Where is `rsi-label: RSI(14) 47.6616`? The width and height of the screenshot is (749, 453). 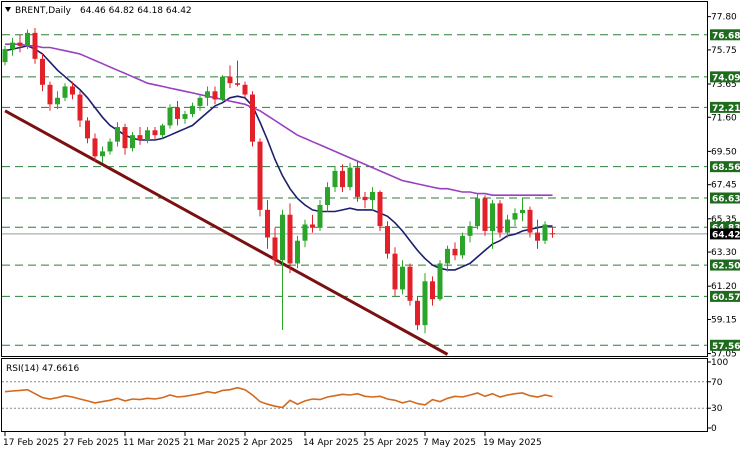
rsi-label: RSI(14) 47.6616 is located at coordinates (42, 369).